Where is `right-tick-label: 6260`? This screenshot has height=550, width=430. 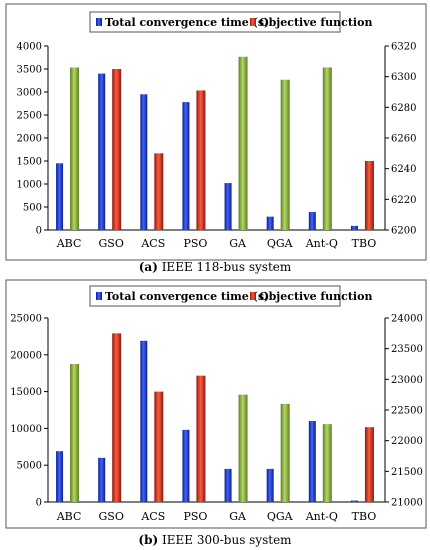 right-tick-label: 6260 is located at coordinates (403, 139).